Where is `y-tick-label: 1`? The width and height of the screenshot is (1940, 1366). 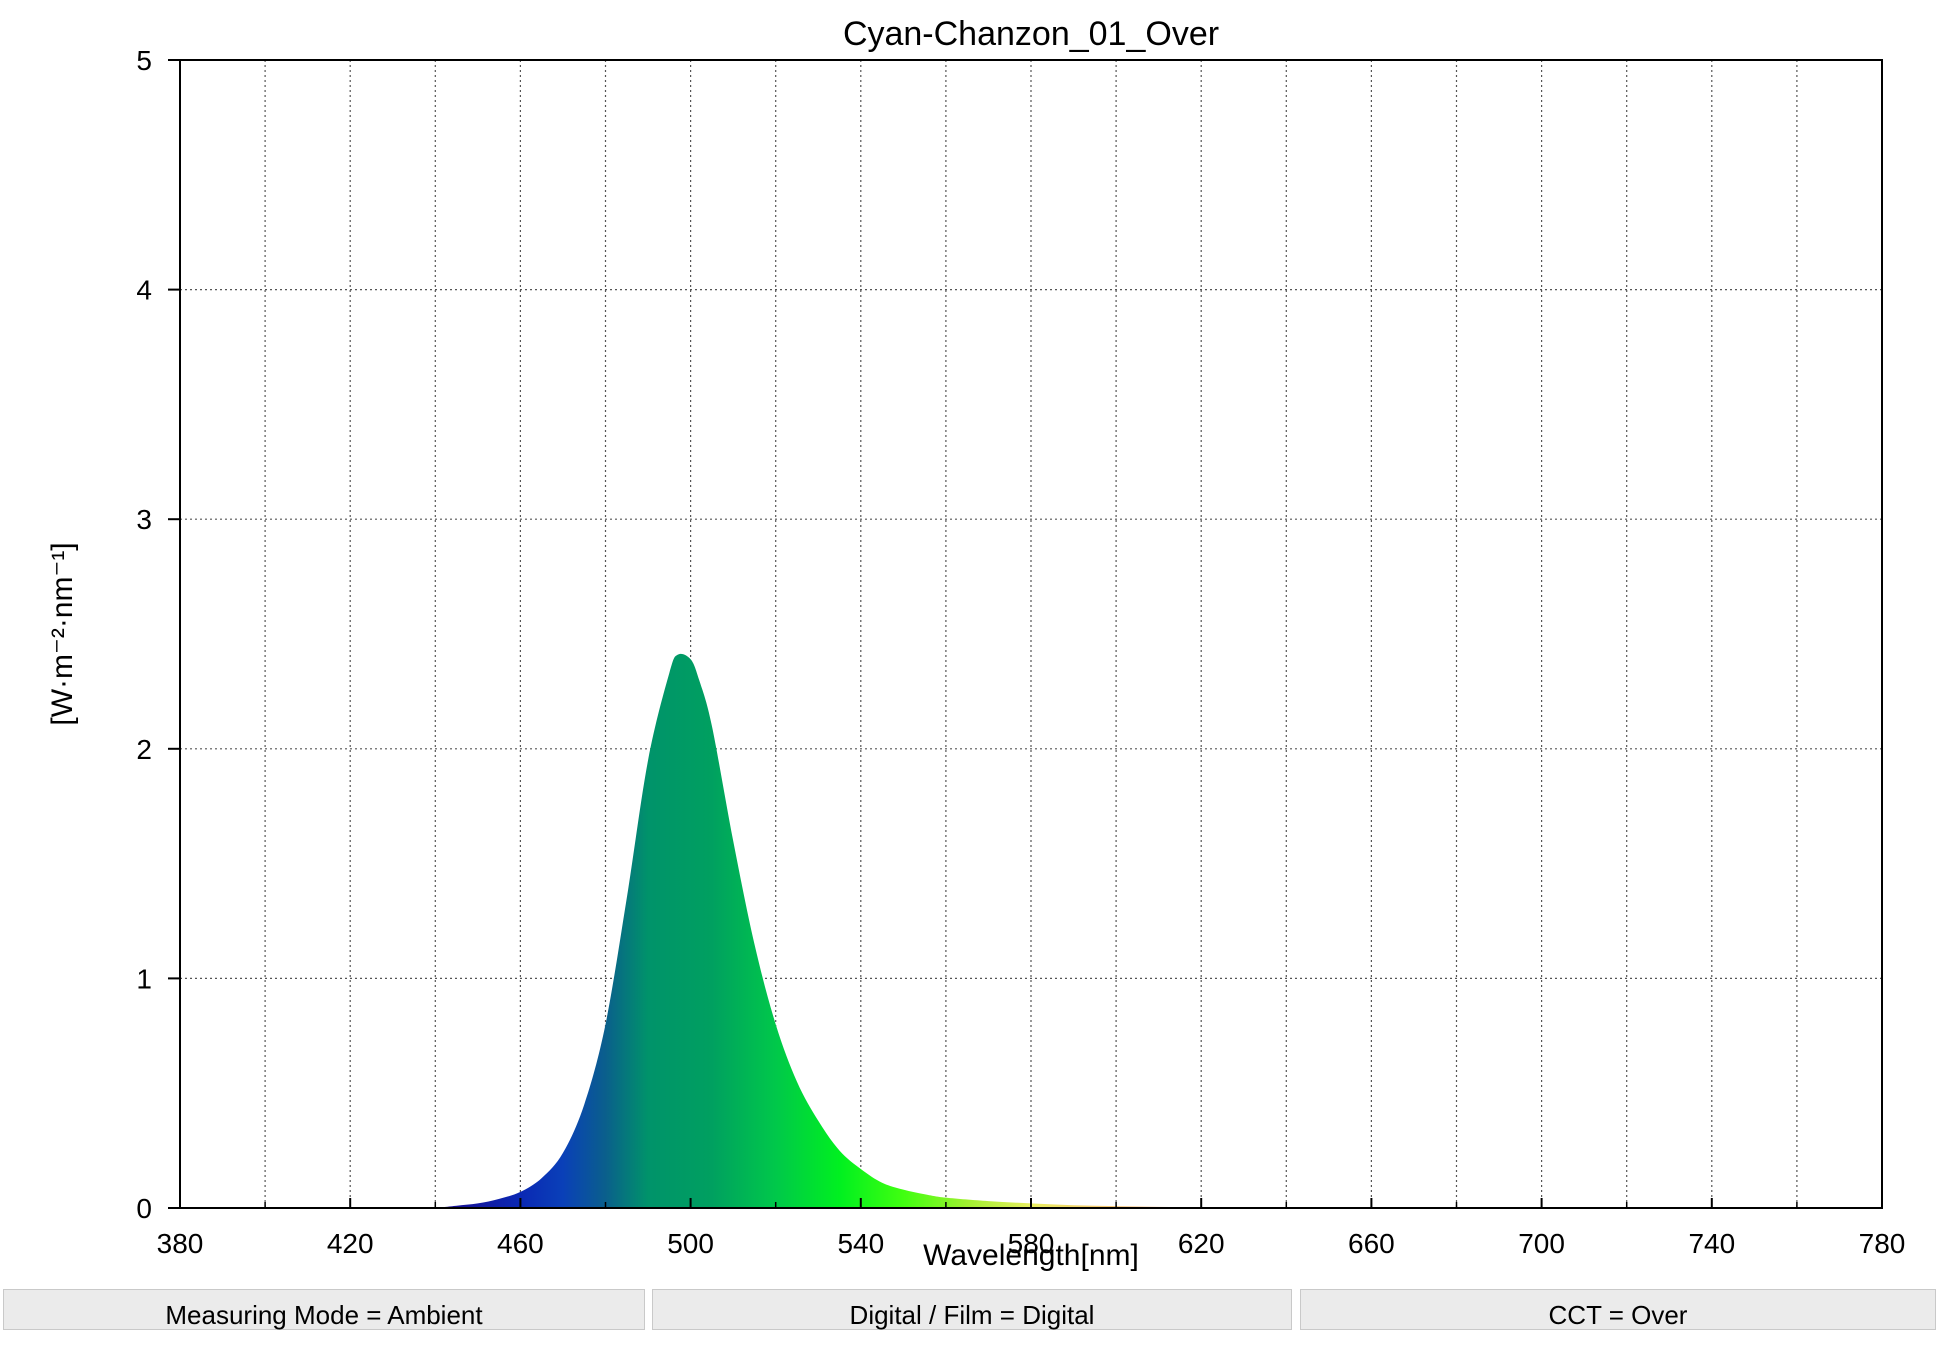
y-tick-label: 1 is located at coordinates (144, 978).